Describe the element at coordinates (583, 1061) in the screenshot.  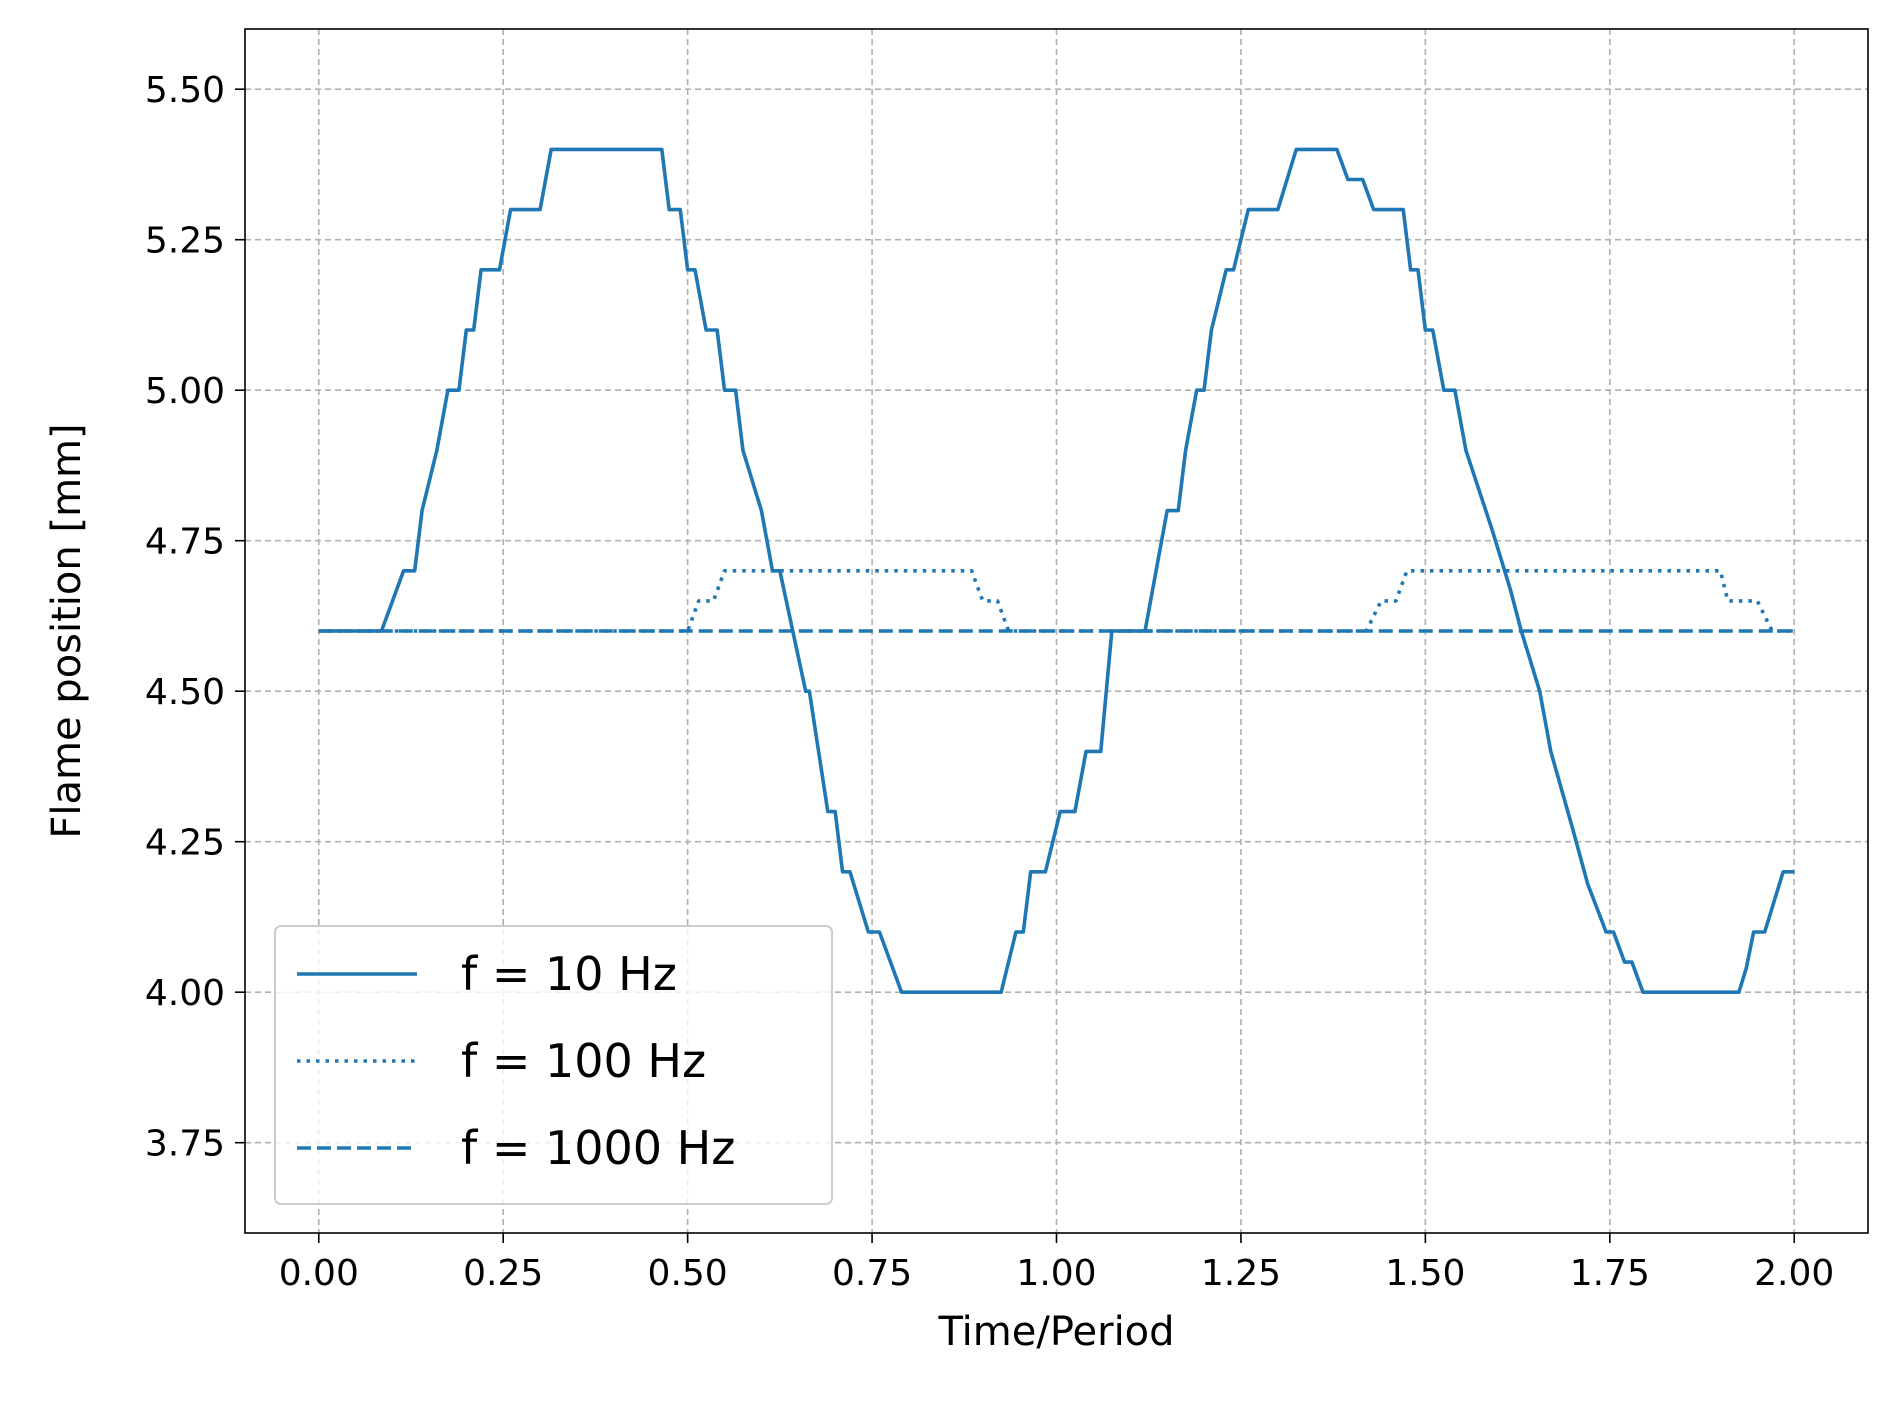
I see `legend-label-2: f = 100 Hz` at that location.